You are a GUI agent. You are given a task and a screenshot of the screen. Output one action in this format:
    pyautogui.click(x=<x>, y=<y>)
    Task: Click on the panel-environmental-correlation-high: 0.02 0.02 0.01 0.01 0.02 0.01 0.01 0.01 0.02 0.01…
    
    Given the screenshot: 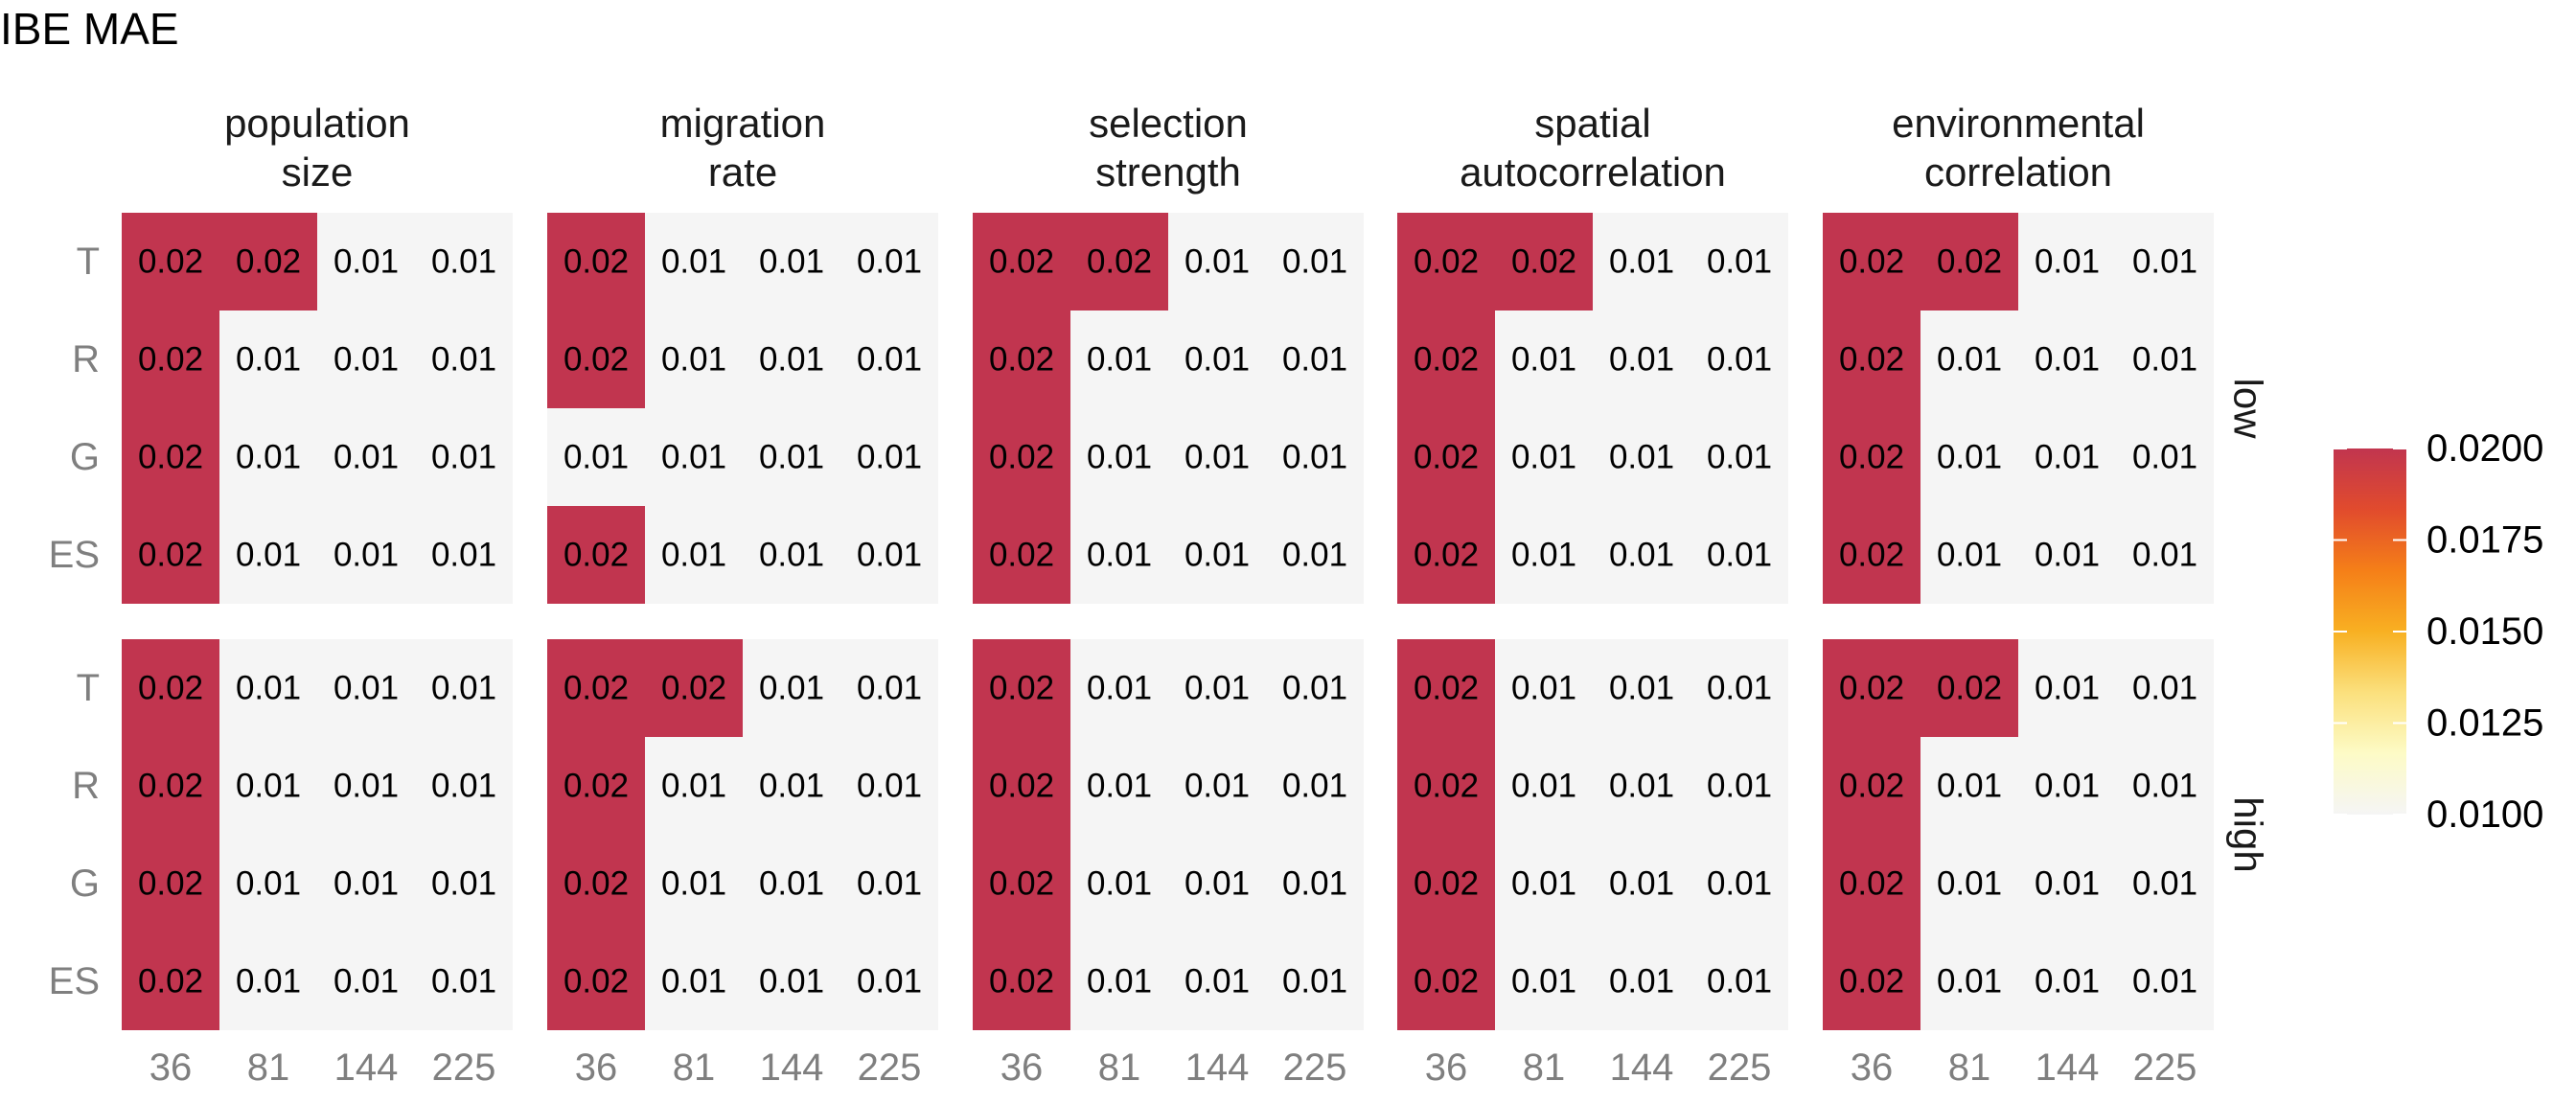 What is the action you would take?
    pyautogui.click(x=2019, y=834)
    